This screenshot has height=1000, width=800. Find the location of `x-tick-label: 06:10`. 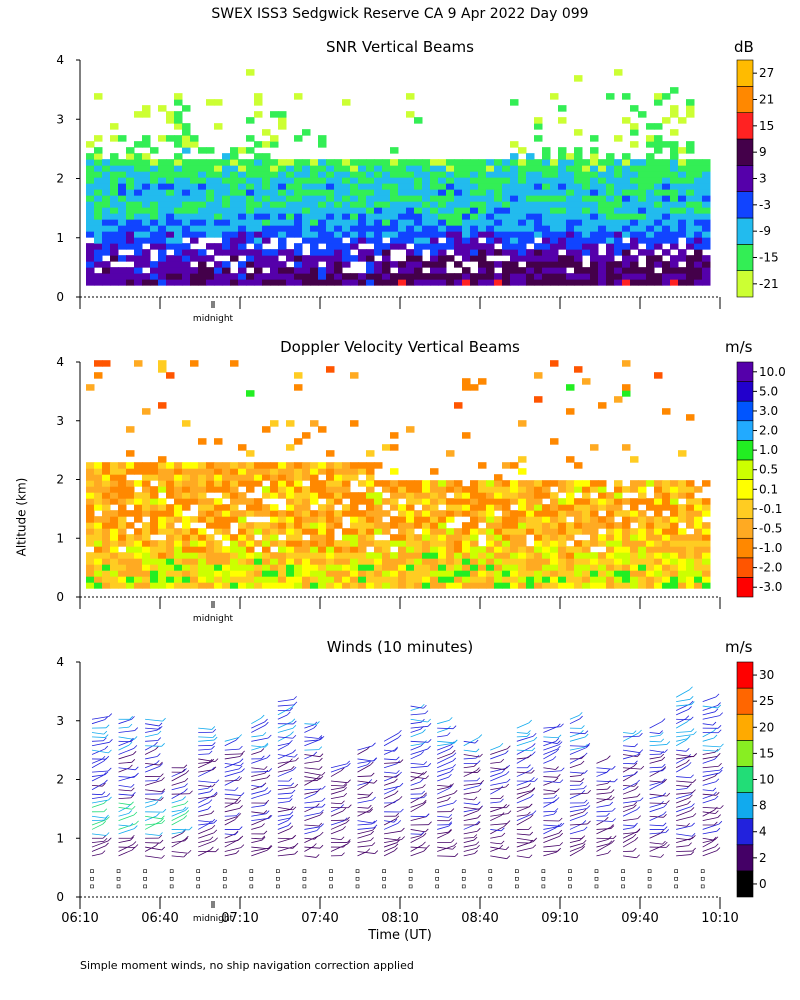

x-tick-label: 06:10 is located at coordinates (79, 918).